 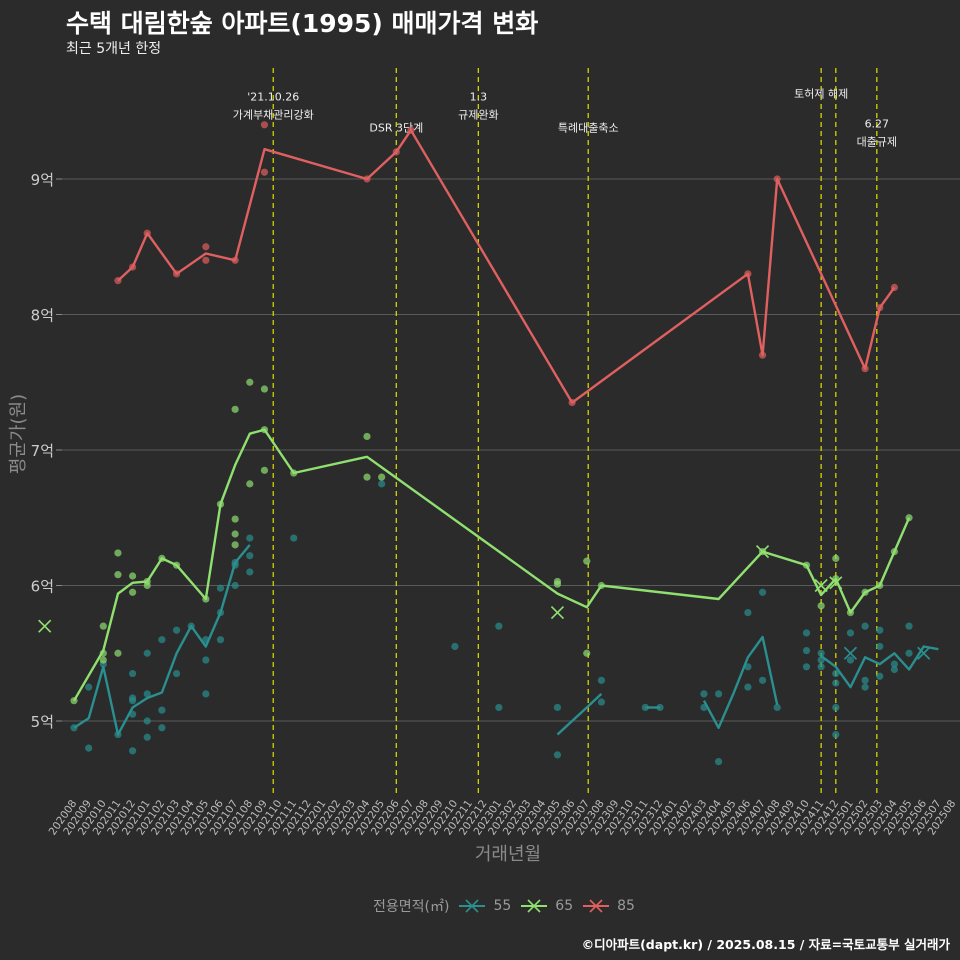 I want to click on chart-subtitle: 최근 5개년 한정, so click(x=114, y=49).